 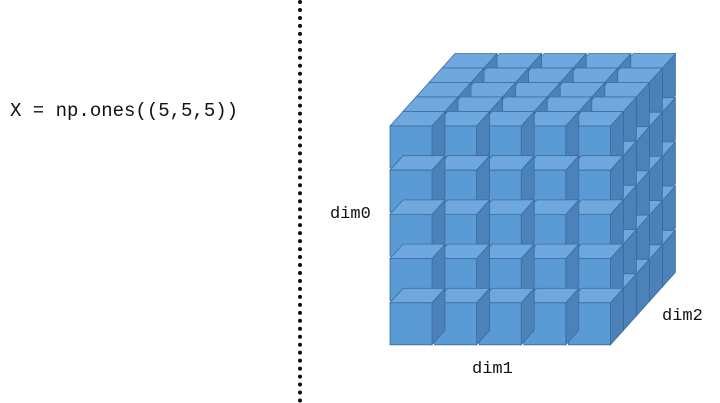 What do you see at coordinates (492, 369) in the screenshot?
I see `dim1-label: dim1` at bounding box center [492, 369].